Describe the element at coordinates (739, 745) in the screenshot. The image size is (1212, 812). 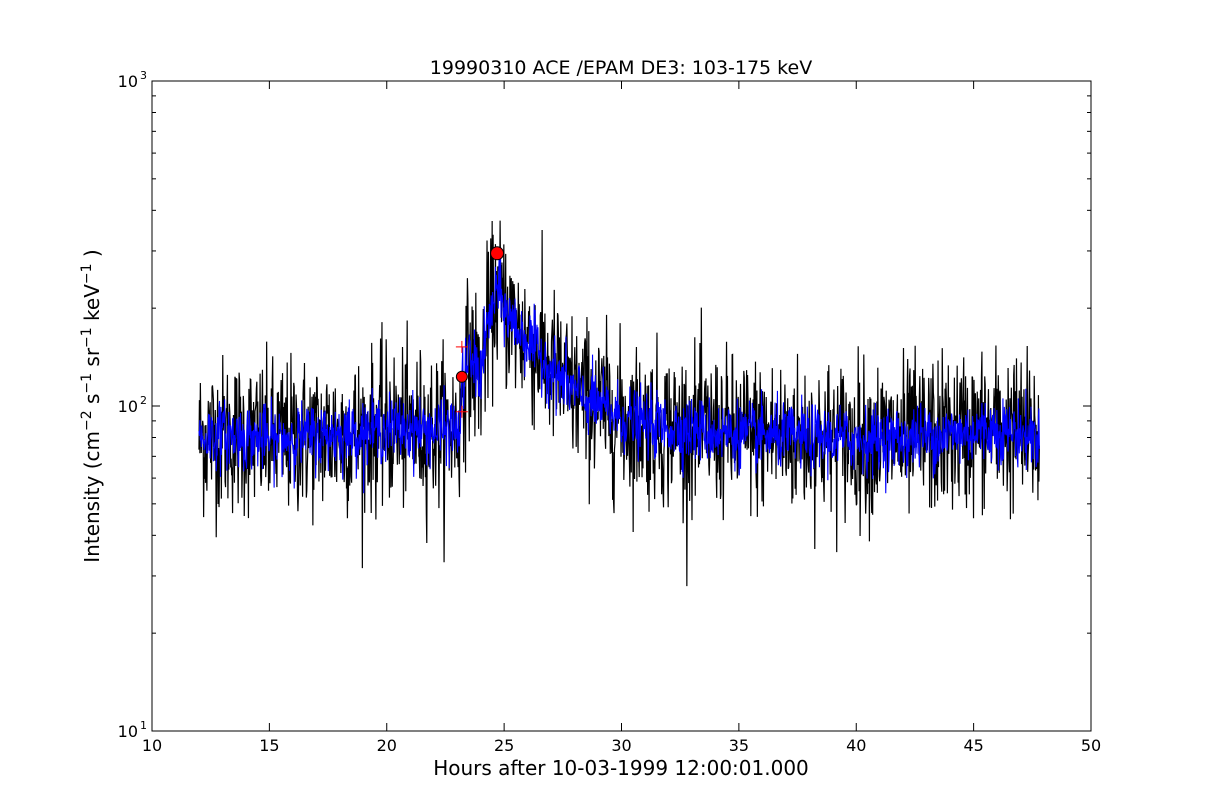
I see `x-tick-label: 35` at that location.